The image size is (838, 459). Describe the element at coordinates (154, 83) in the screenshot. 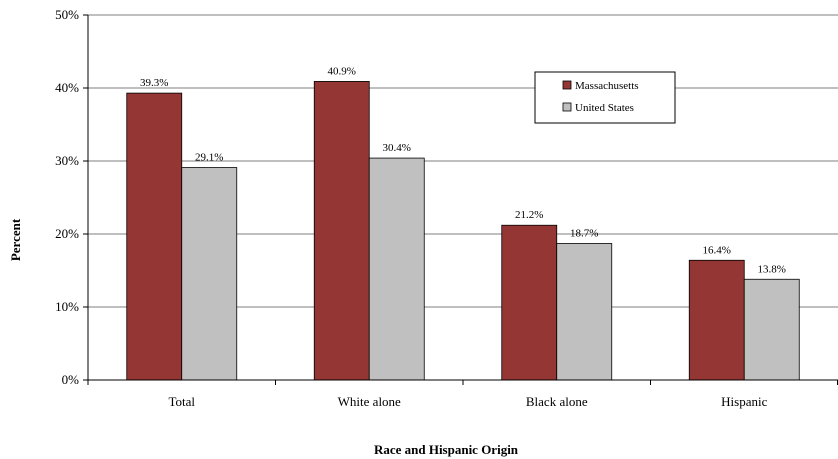

I see `data-label: 39.3%` at that location.